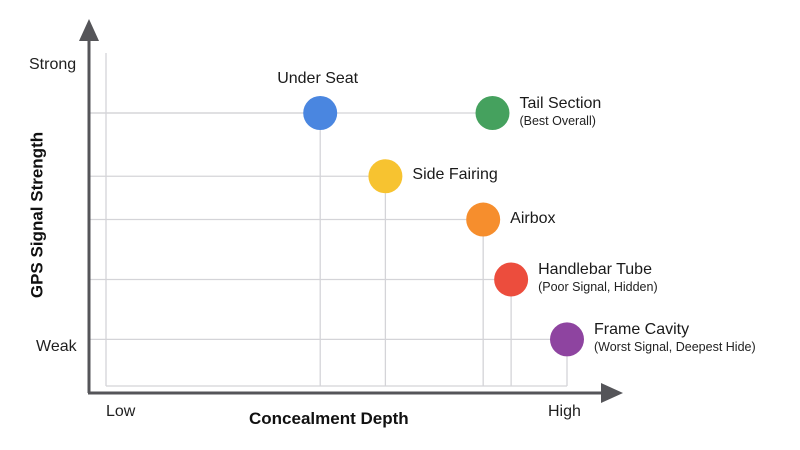 This screenshot has width=800, height=450. I want to click on point-label: Frame Cavity (Worst Signal, Deepest Hide), so click(675, 338).